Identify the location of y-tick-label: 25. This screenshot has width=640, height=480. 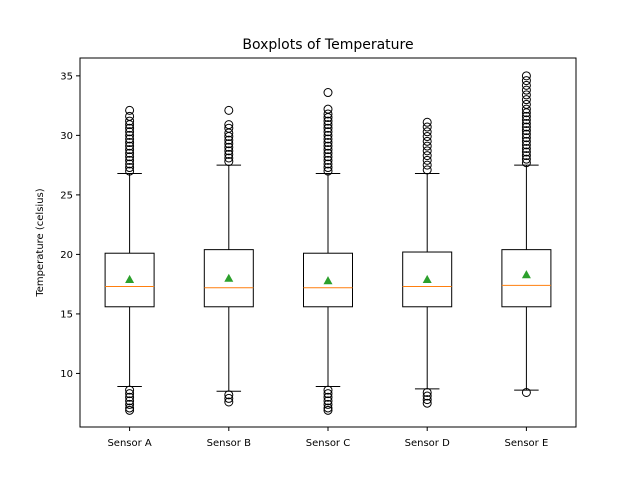
(66, 195).